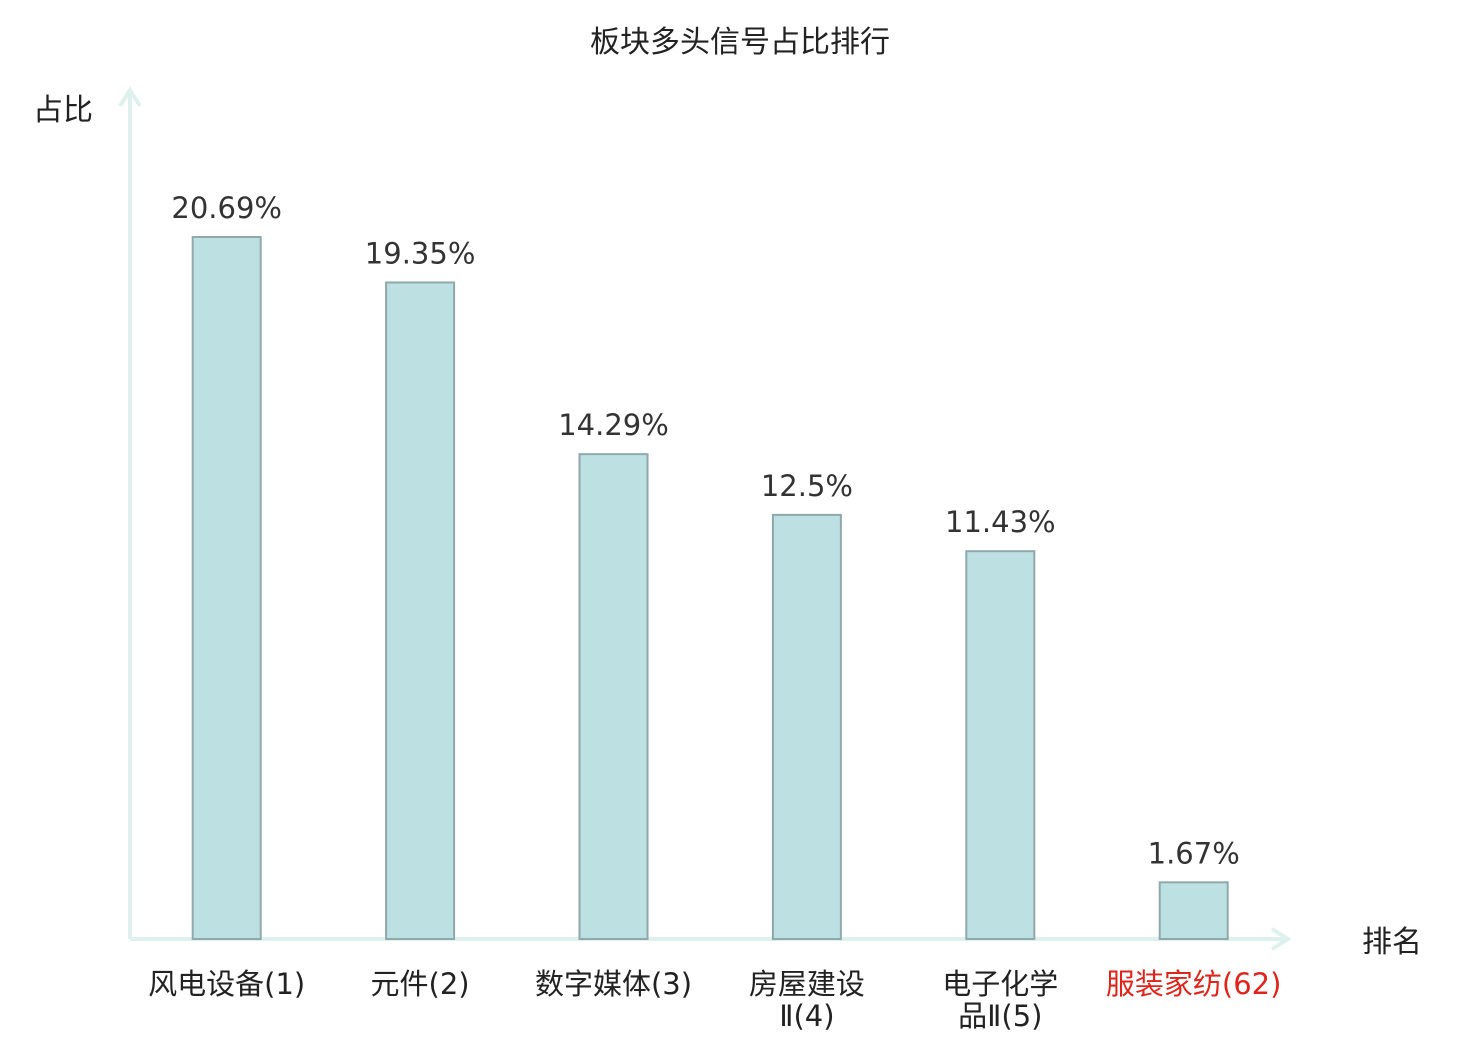  Describe the element at coordinates (1194, 984) in the screenshot. I see `category-label: 服装家纺(62)` at that location.